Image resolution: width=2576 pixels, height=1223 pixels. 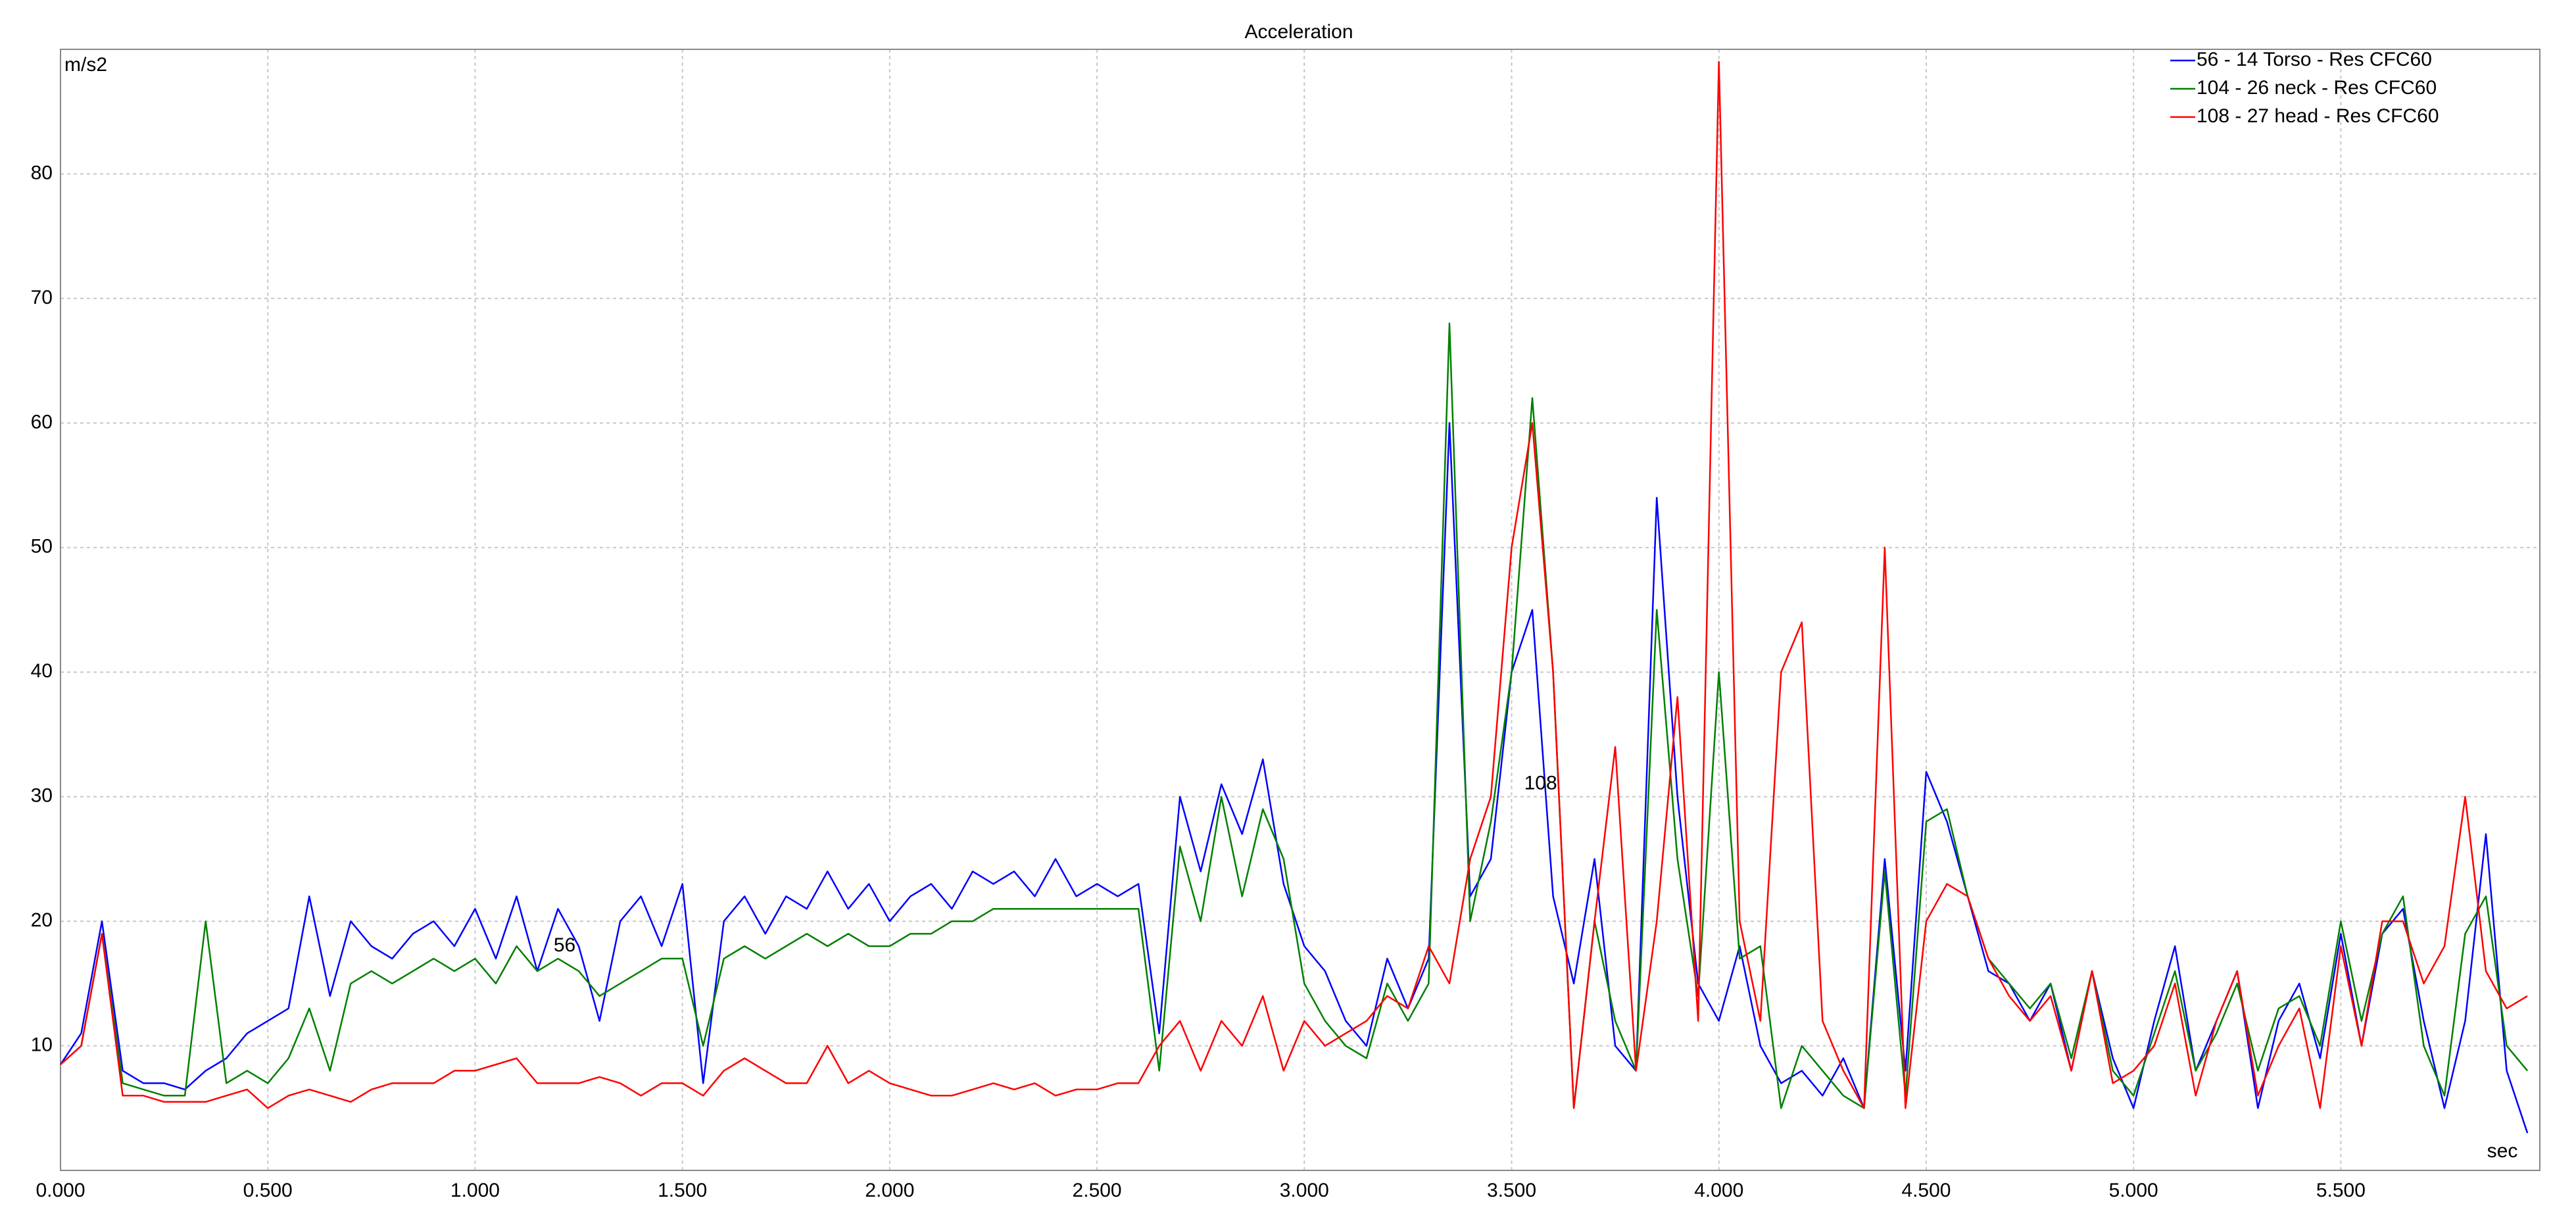 I want to click on x-tick-label: 0.500, so click(x=268, y=1190).